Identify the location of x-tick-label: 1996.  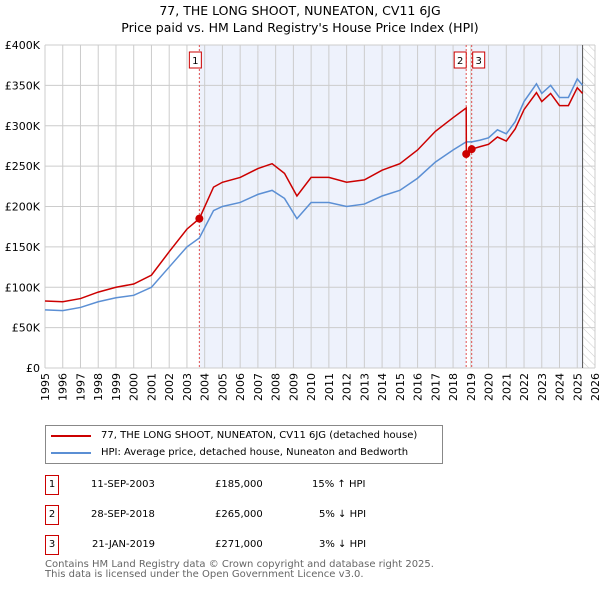
(63, 387).